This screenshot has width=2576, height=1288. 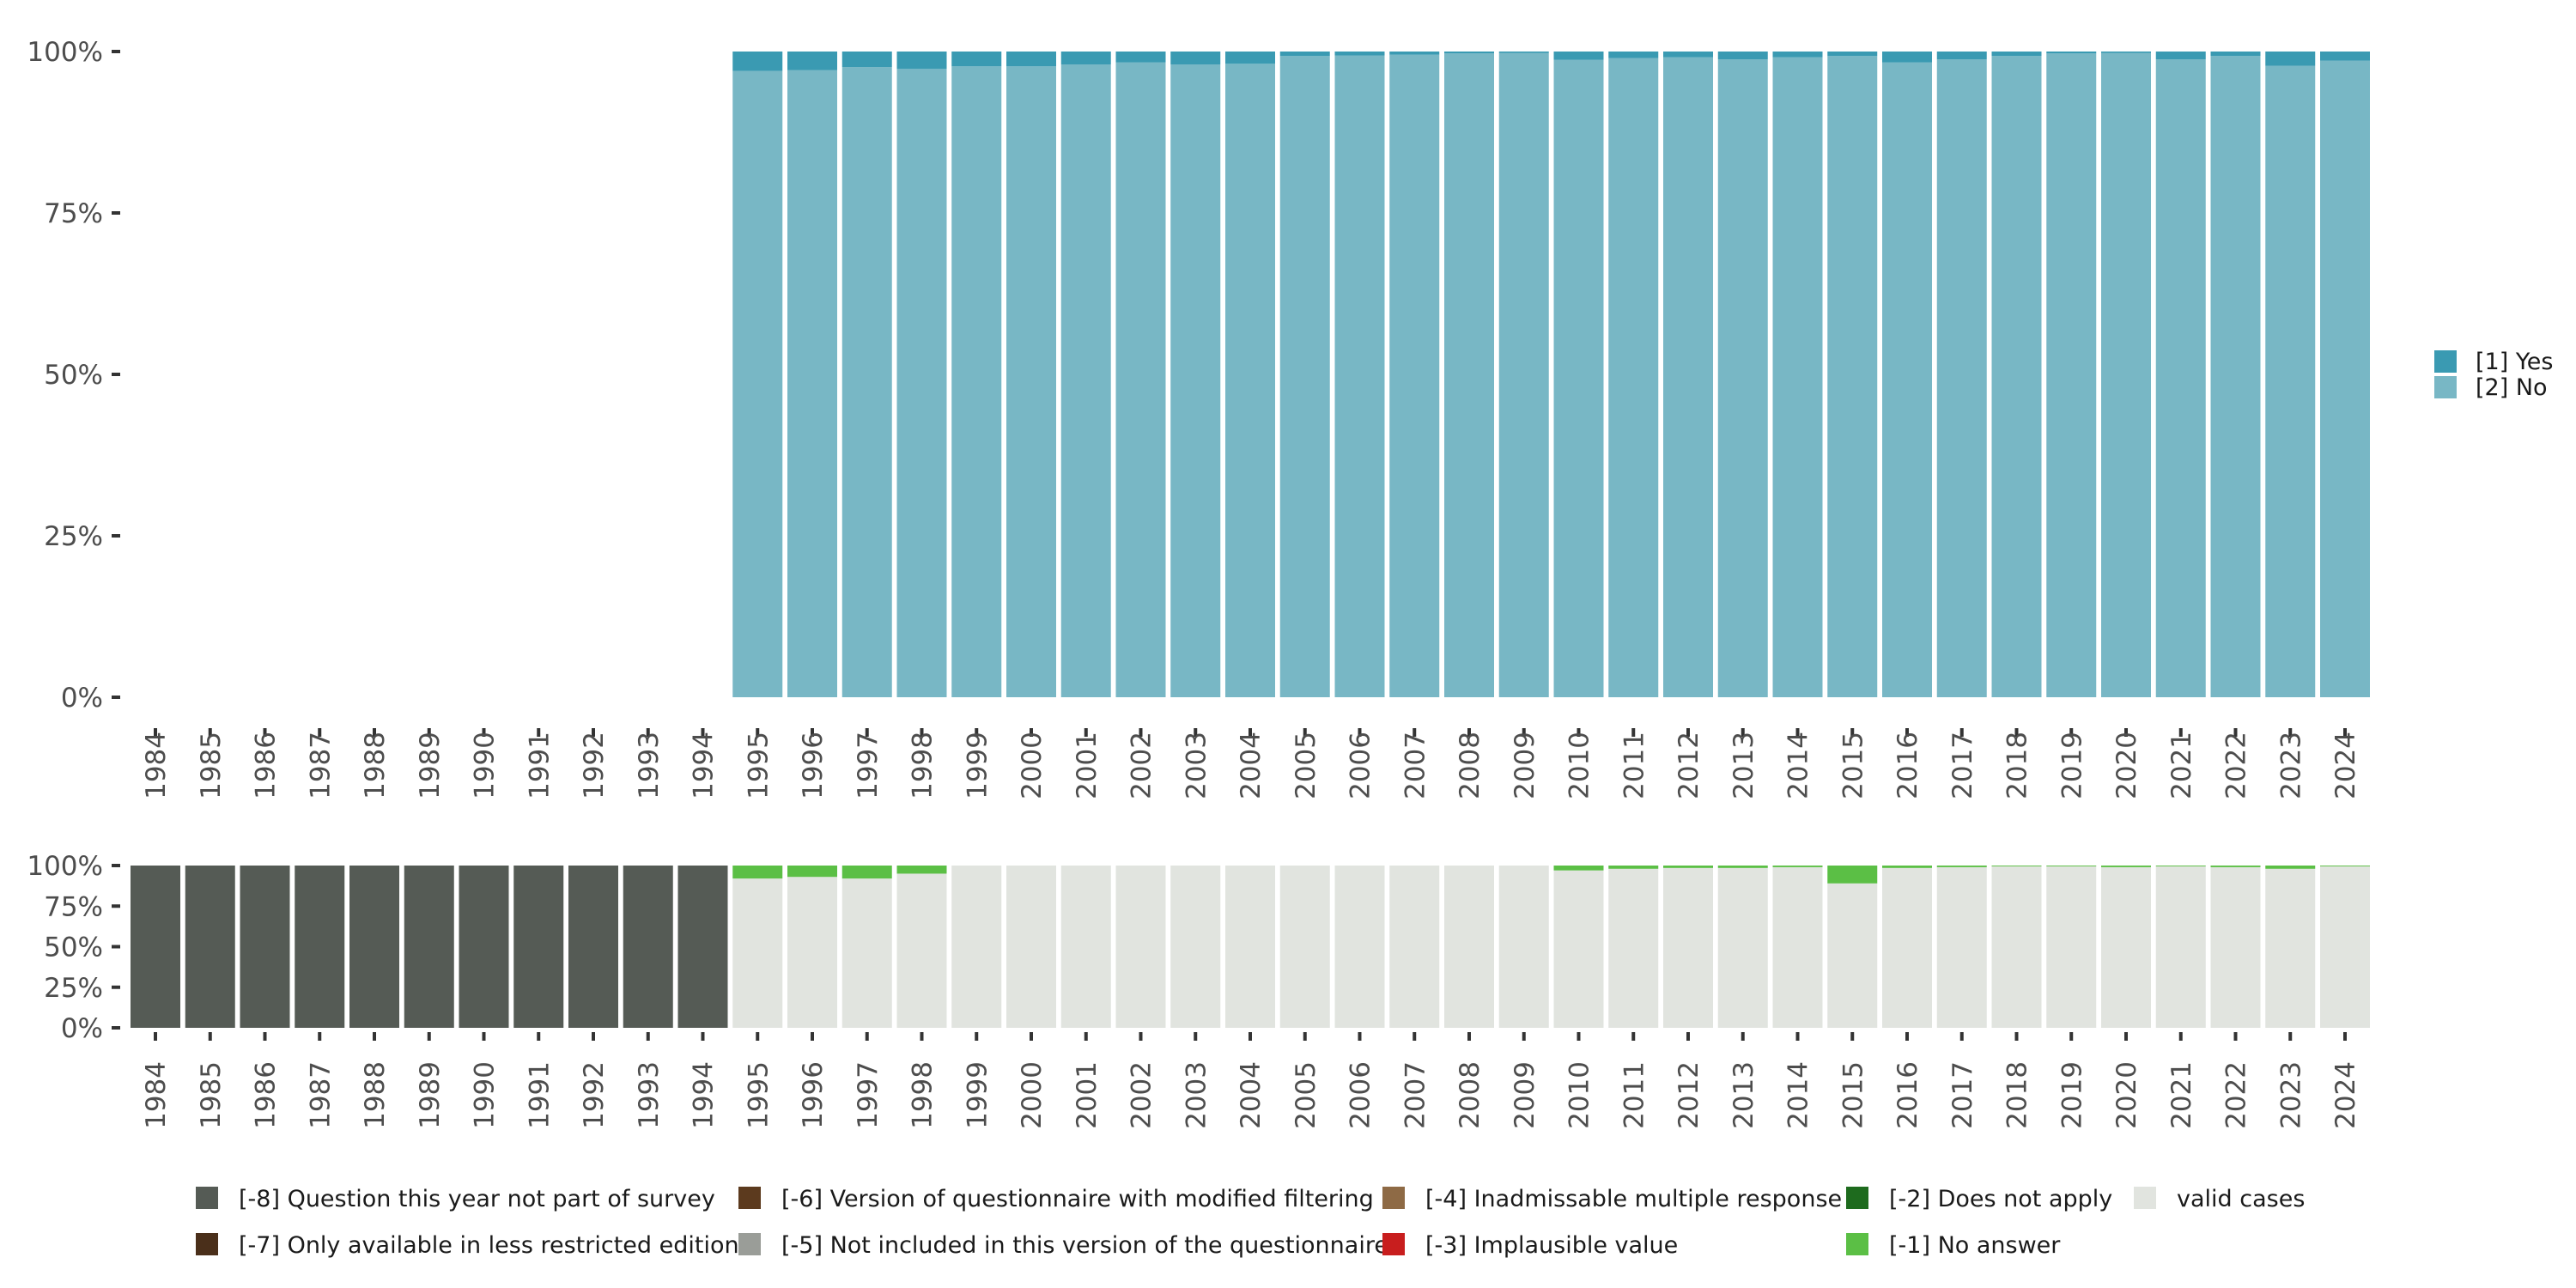 What do you see at coordinates (486, 1095) in the screenshot?
I see `x-tick-label: 1990` at bounding box center [486, 1095].